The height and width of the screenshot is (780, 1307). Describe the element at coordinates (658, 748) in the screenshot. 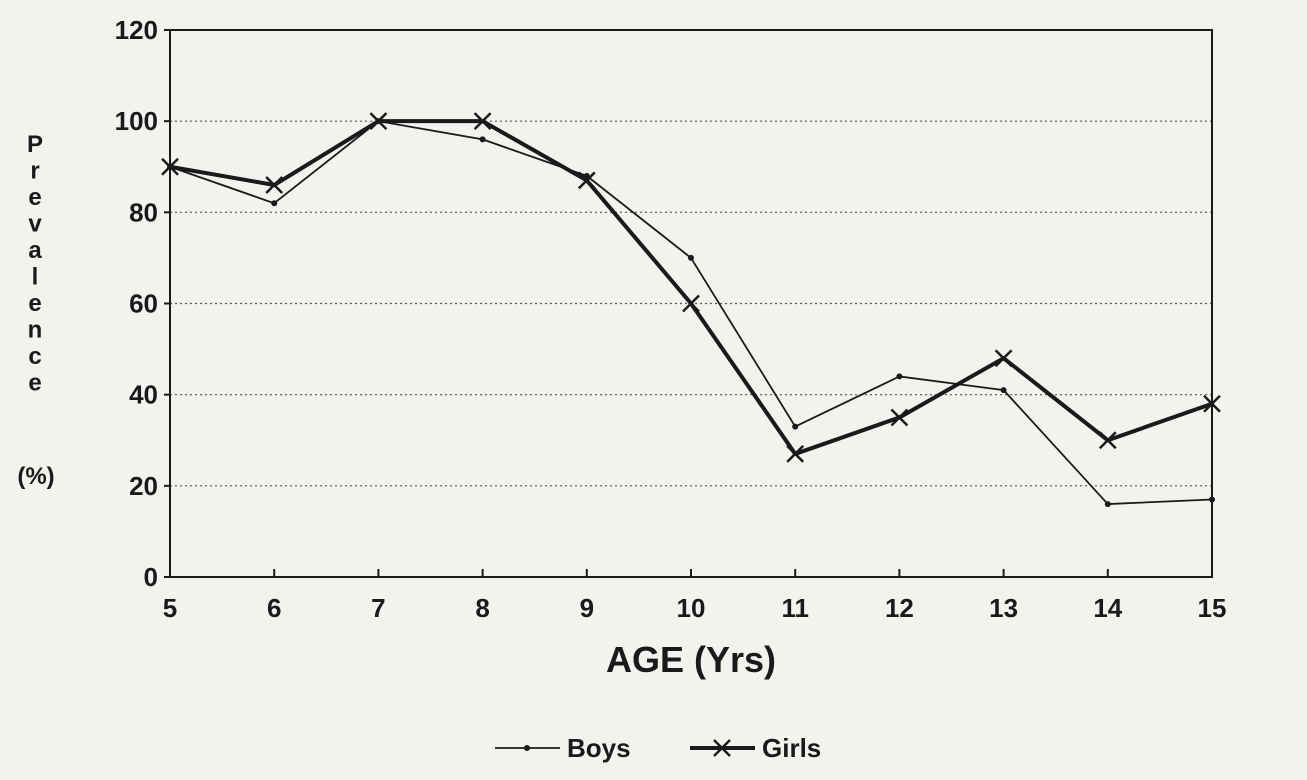

I see `legend: Boys Girls` at that location.